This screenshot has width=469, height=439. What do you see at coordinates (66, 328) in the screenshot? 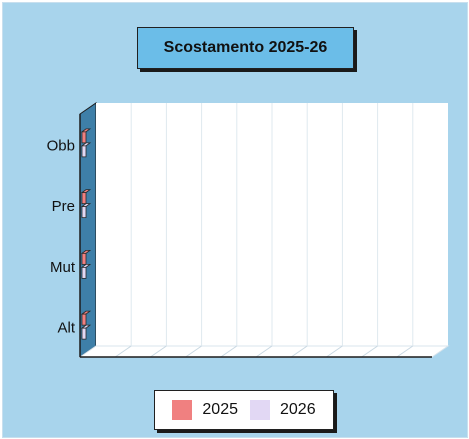
I see `category-label: Alt` at bounding box center [66, 328].